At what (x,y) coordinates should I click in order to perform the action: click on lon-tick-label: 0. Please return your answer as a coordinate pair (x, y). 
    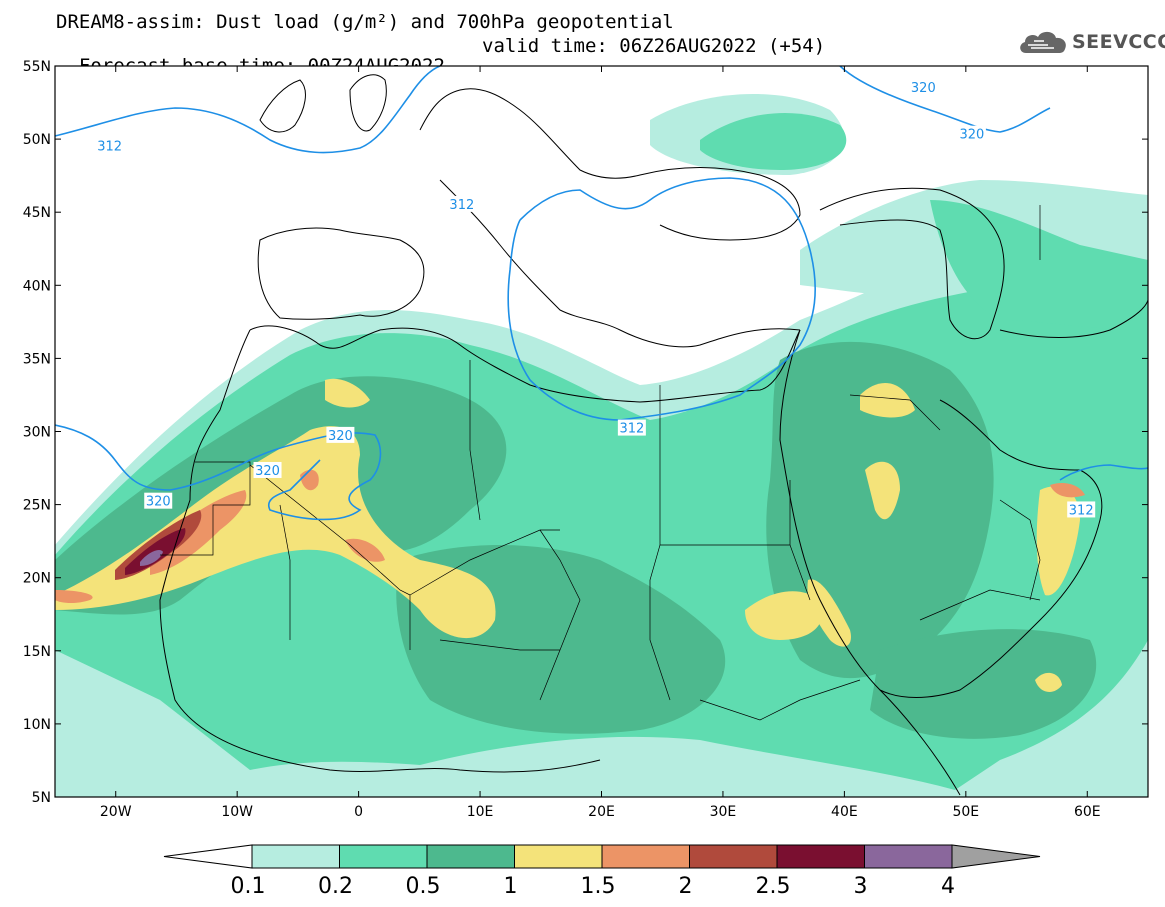
    Looking at the image, I should click on (358, 812).